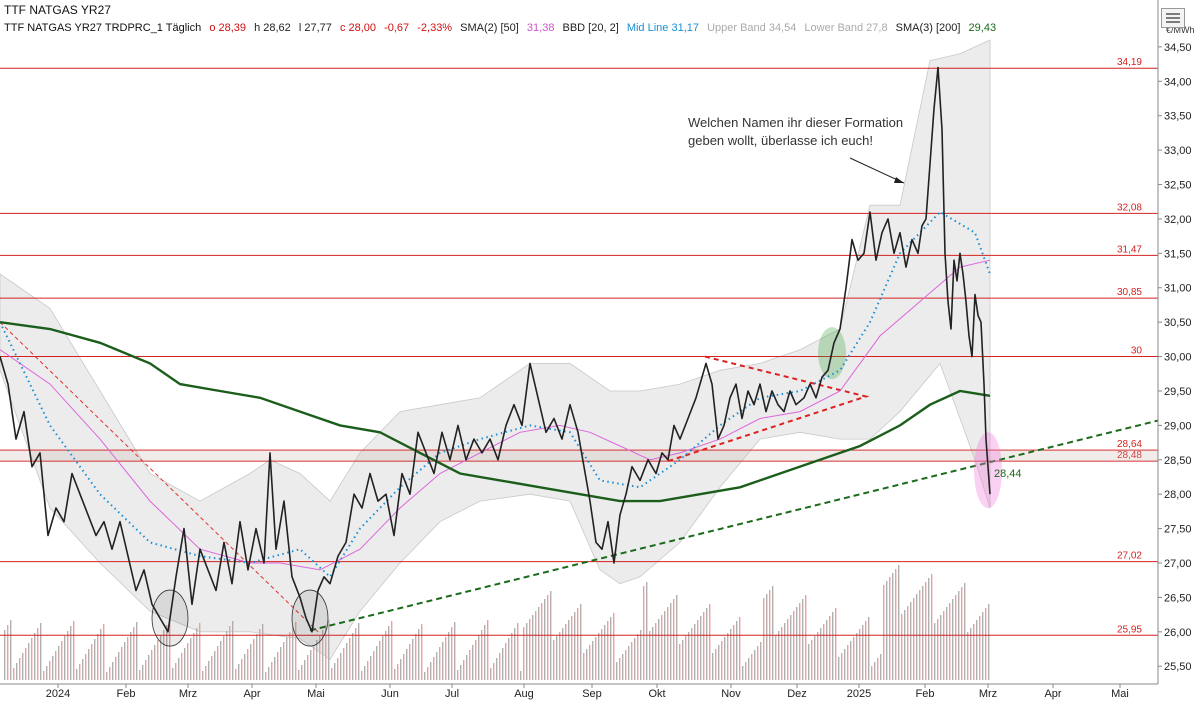 The width and height of the screenshot is (1200, 705). What do you see at coordinates (1178, 151) in the screenshot?
I see `y-tick-label: 33,00` at bounding box center [1178, 151].